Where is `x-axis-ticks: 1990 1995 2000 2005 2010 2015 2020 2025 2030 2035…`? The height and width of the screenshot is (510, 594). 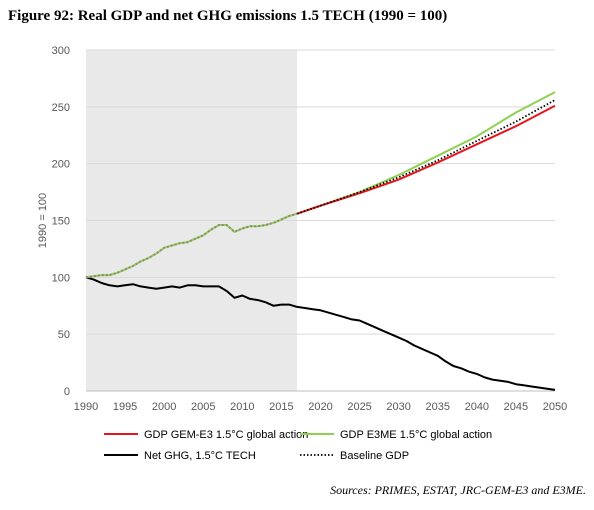 x-axis-ticks: 1990 1995 2000 2005 2010 2015 2020 2025 2030 2035… is located at coordinates (320, 407).